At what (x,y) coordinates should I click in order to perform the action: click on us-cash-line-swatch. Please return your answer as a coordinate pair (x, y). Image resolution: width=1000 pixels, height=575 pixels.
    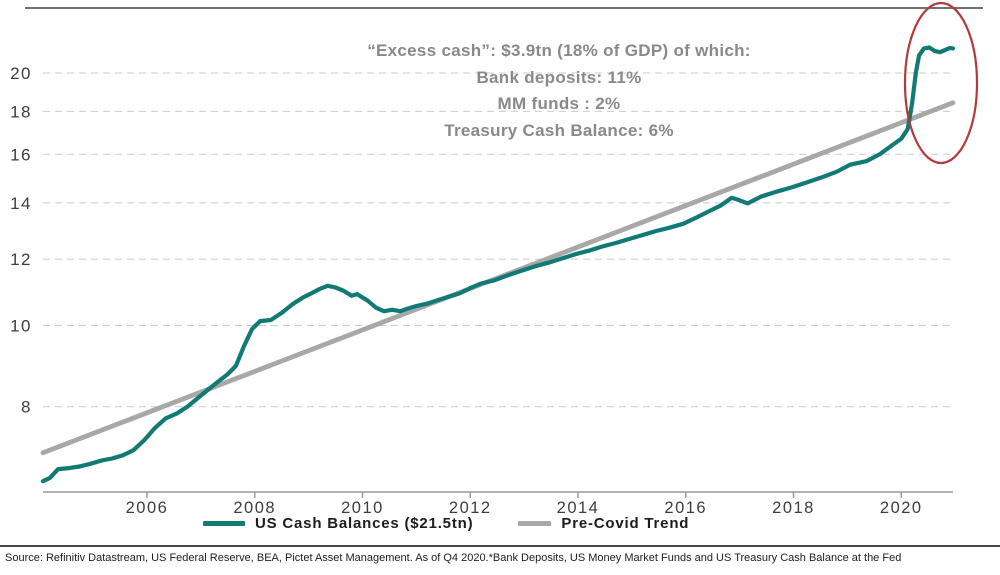
    Looking at the image, I should click on (224, 523).